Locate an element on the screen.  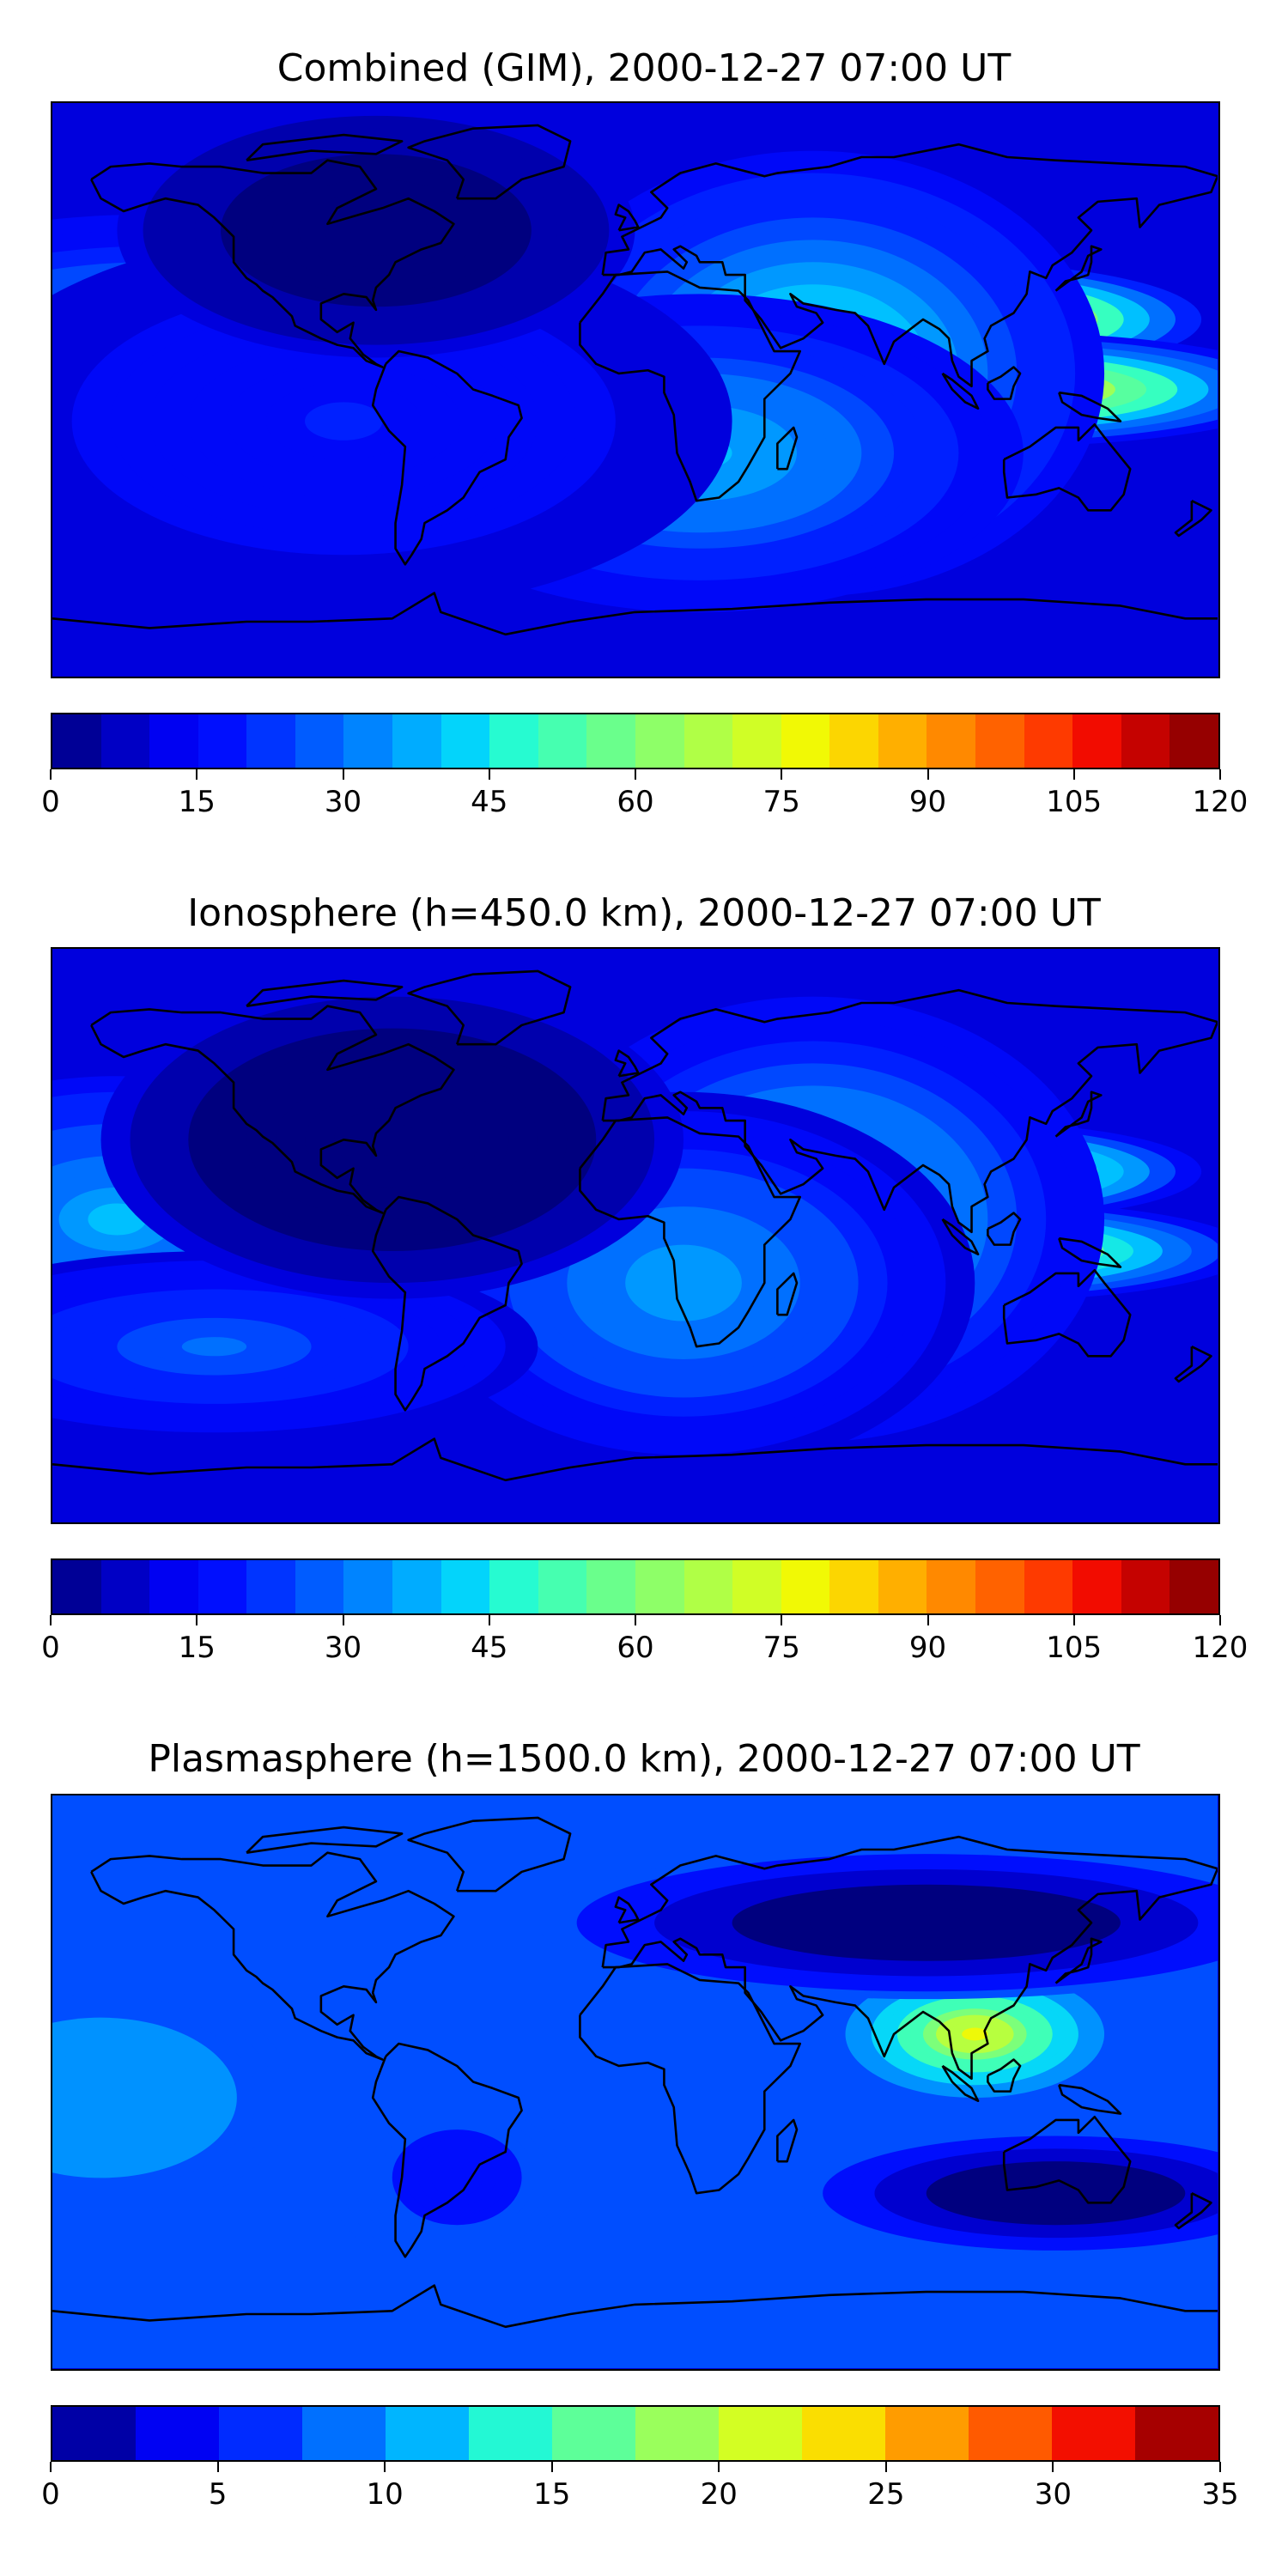
colorbar-tick-label: 60 is located at coordinates (636, 802).